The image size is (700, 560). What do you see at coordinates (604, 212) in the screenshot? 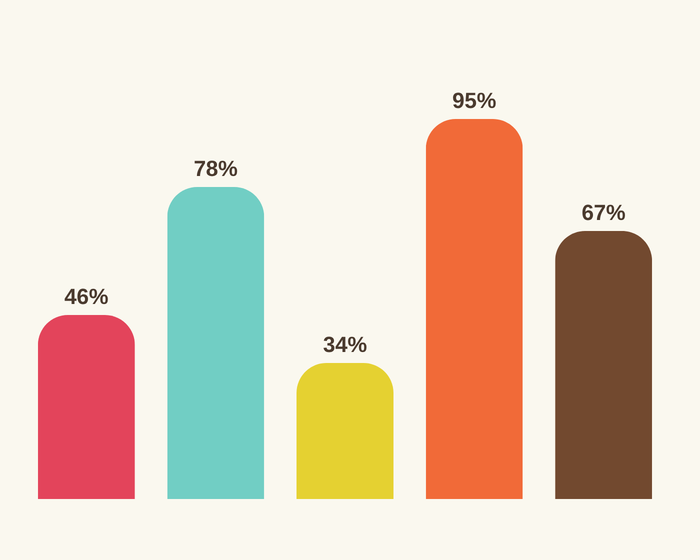
I see `data-label: 67%` at bounding box center [604, 212].